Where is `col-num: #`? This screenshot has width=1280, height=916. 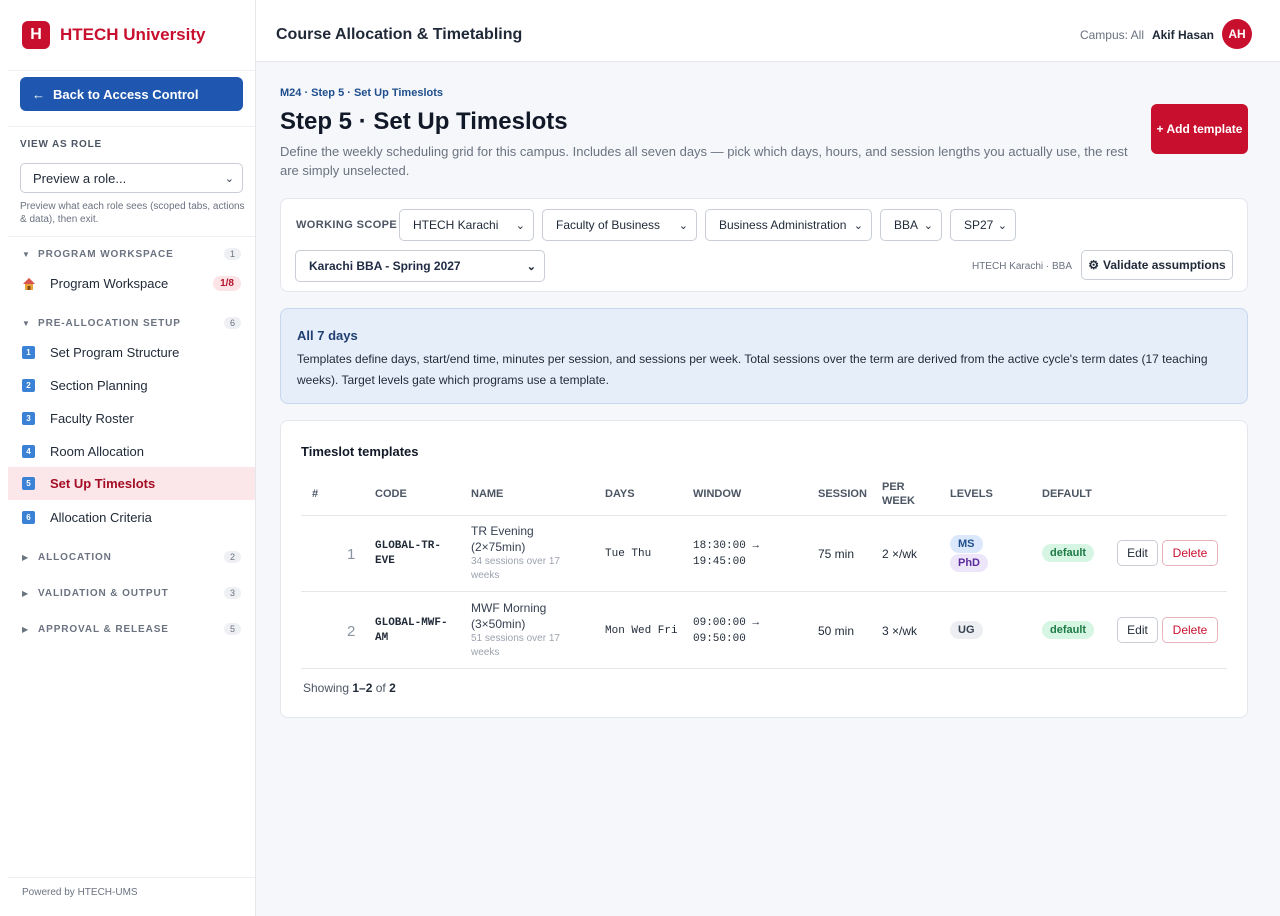
col-num: # is located at coordinates (315, 494).